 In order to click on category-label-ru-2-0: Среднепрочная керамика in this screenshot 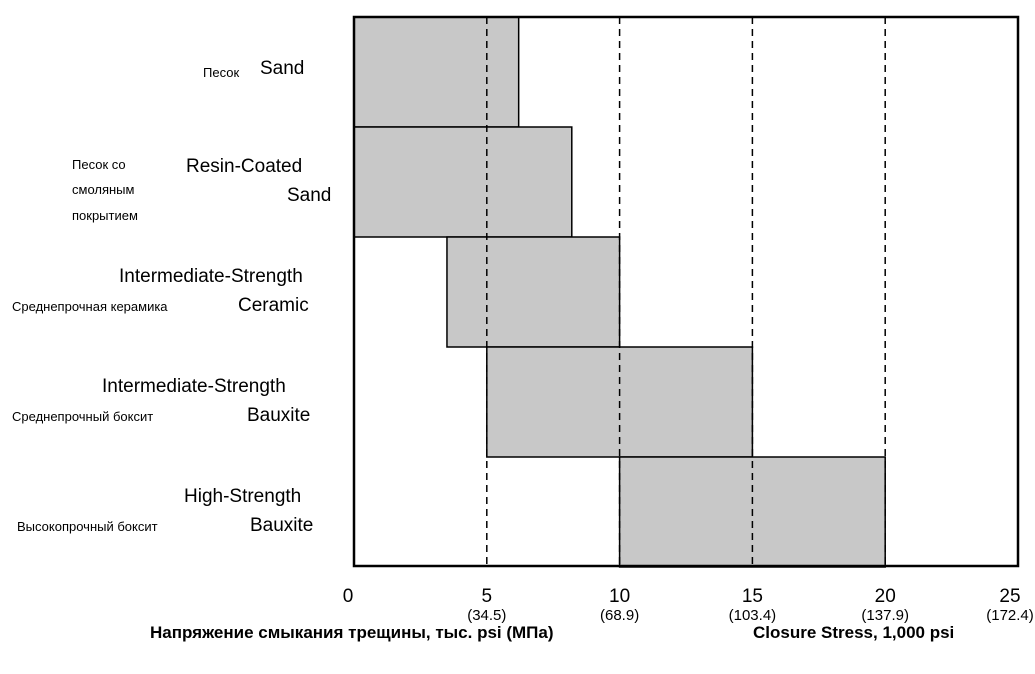, I will do `click(90, 306)`.